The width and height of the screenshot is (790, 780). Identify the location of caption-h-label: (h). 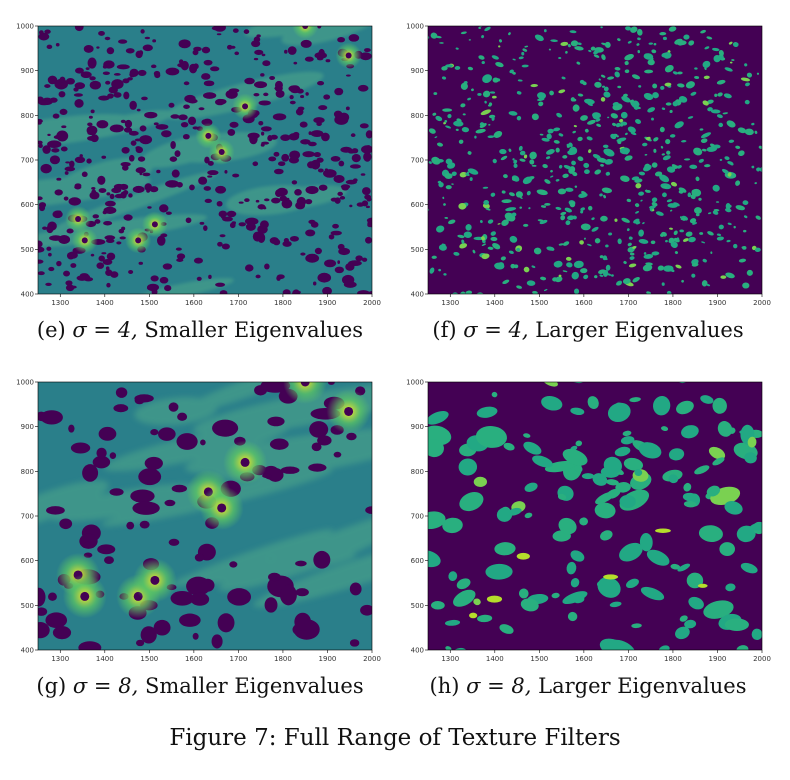
(444, 686).